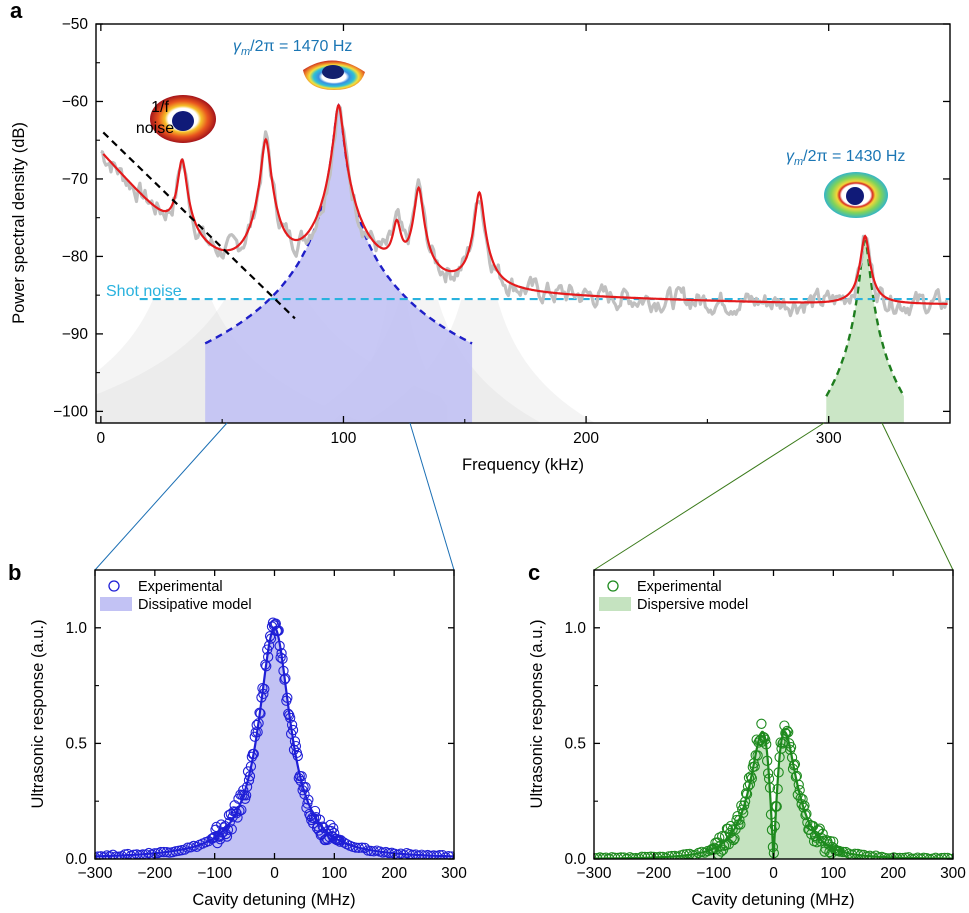 This screenshot has height=913, width=969. I want to click on annotation-gamma-98khz: γm/2π = 1470 Hz, so click(292, 48).